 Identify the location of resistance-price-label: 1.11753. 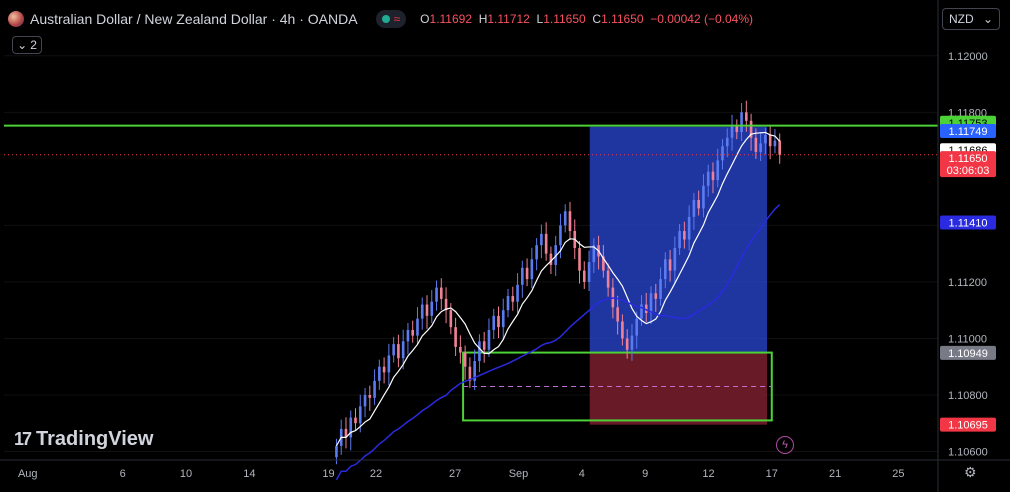
(968, 124).